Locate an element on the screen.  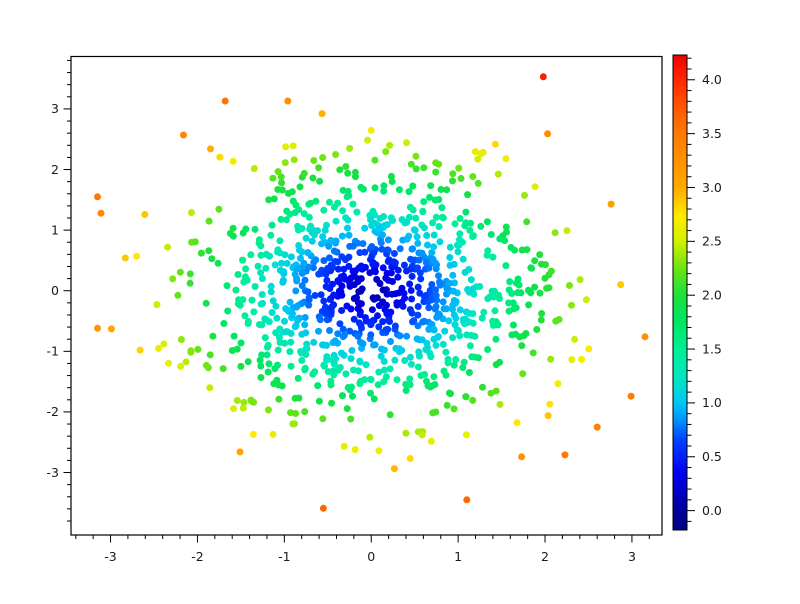
colorbar-tick-label: 3.5 is located at coordinates (712, 133).